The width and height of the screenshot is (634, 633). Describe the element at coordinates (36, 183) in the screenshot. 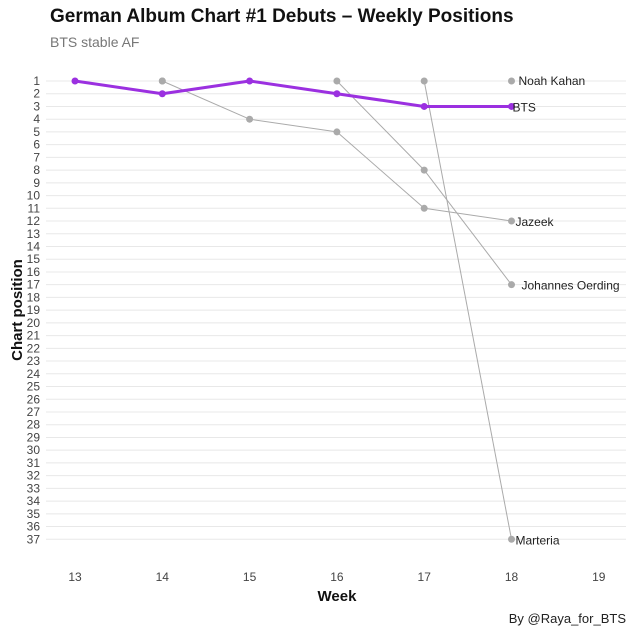

I see `y-tick-label: 9` at that location.